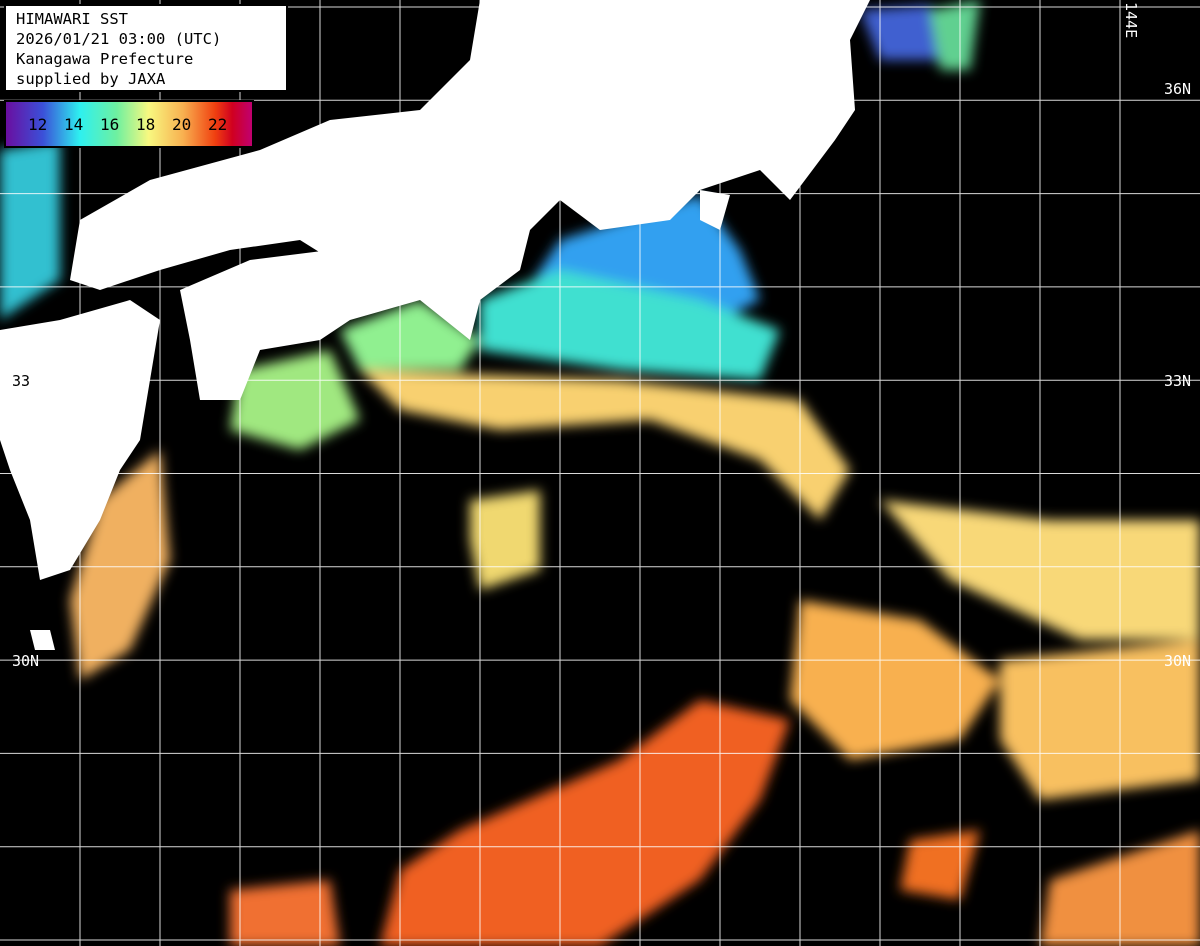 The image size is (1200, 946). I want to click on sst-patch-yellow2, so click(505, 540).